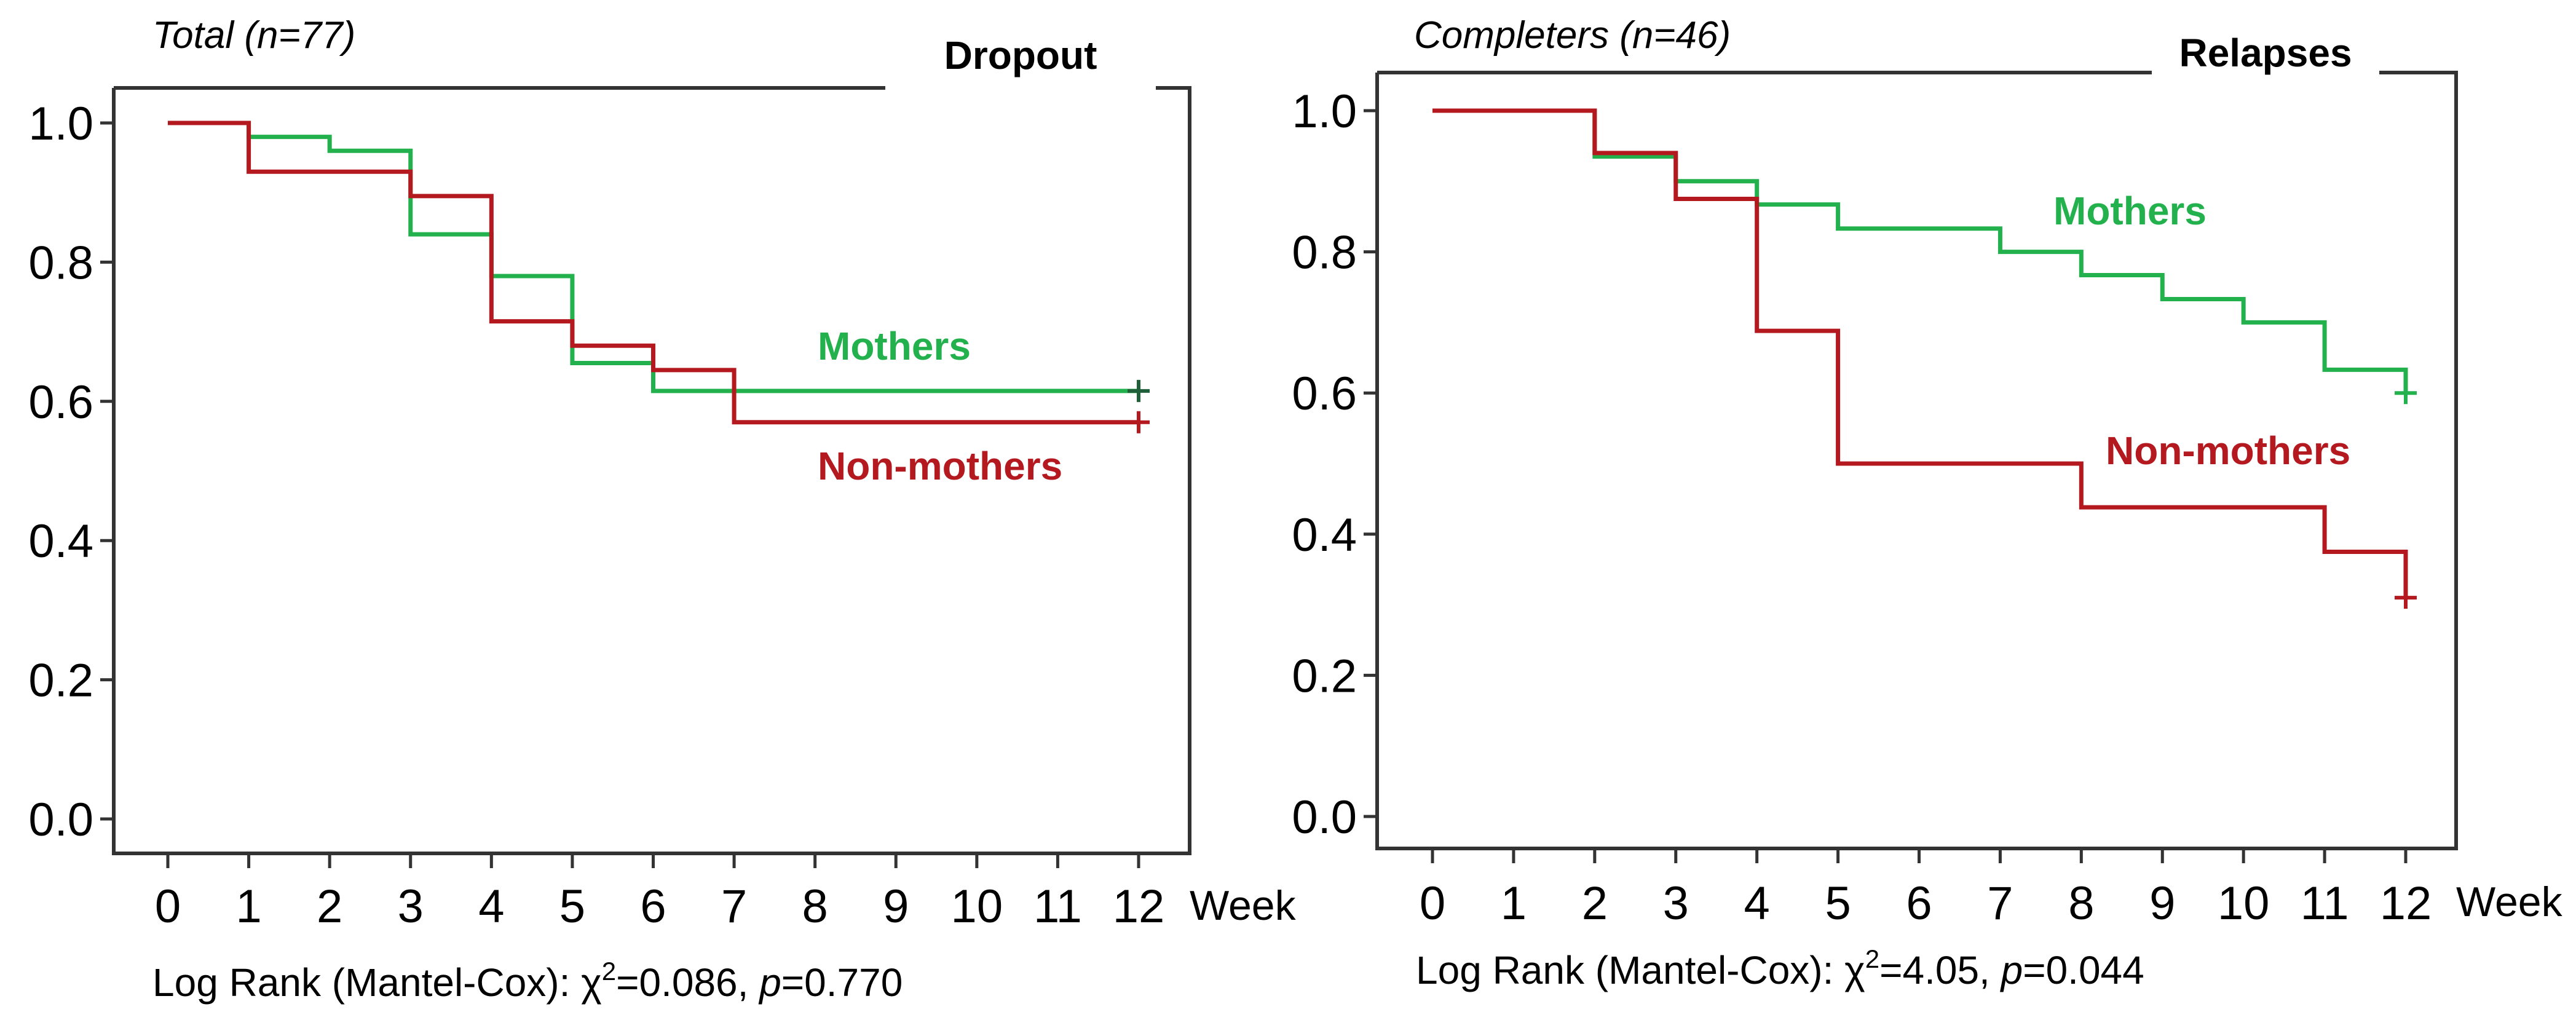  What do you see at coordinates (688, 982) in the screenshot?
I see `chi-value: =0.086,` at bounding box center [688, 982].